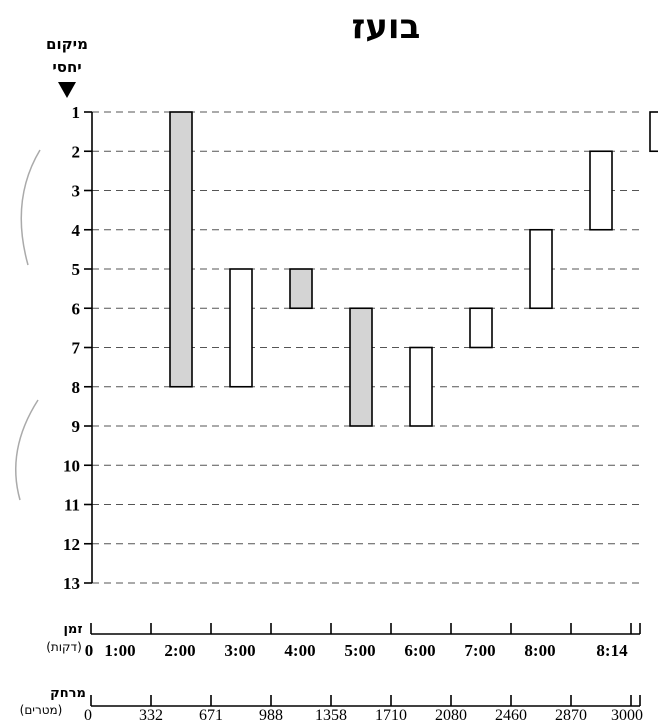 This screenshot has height=724, width=658. Describe the element at coordinates (627, 715) in the screenshot. I see `distance-tick-label: 3000` at that location.